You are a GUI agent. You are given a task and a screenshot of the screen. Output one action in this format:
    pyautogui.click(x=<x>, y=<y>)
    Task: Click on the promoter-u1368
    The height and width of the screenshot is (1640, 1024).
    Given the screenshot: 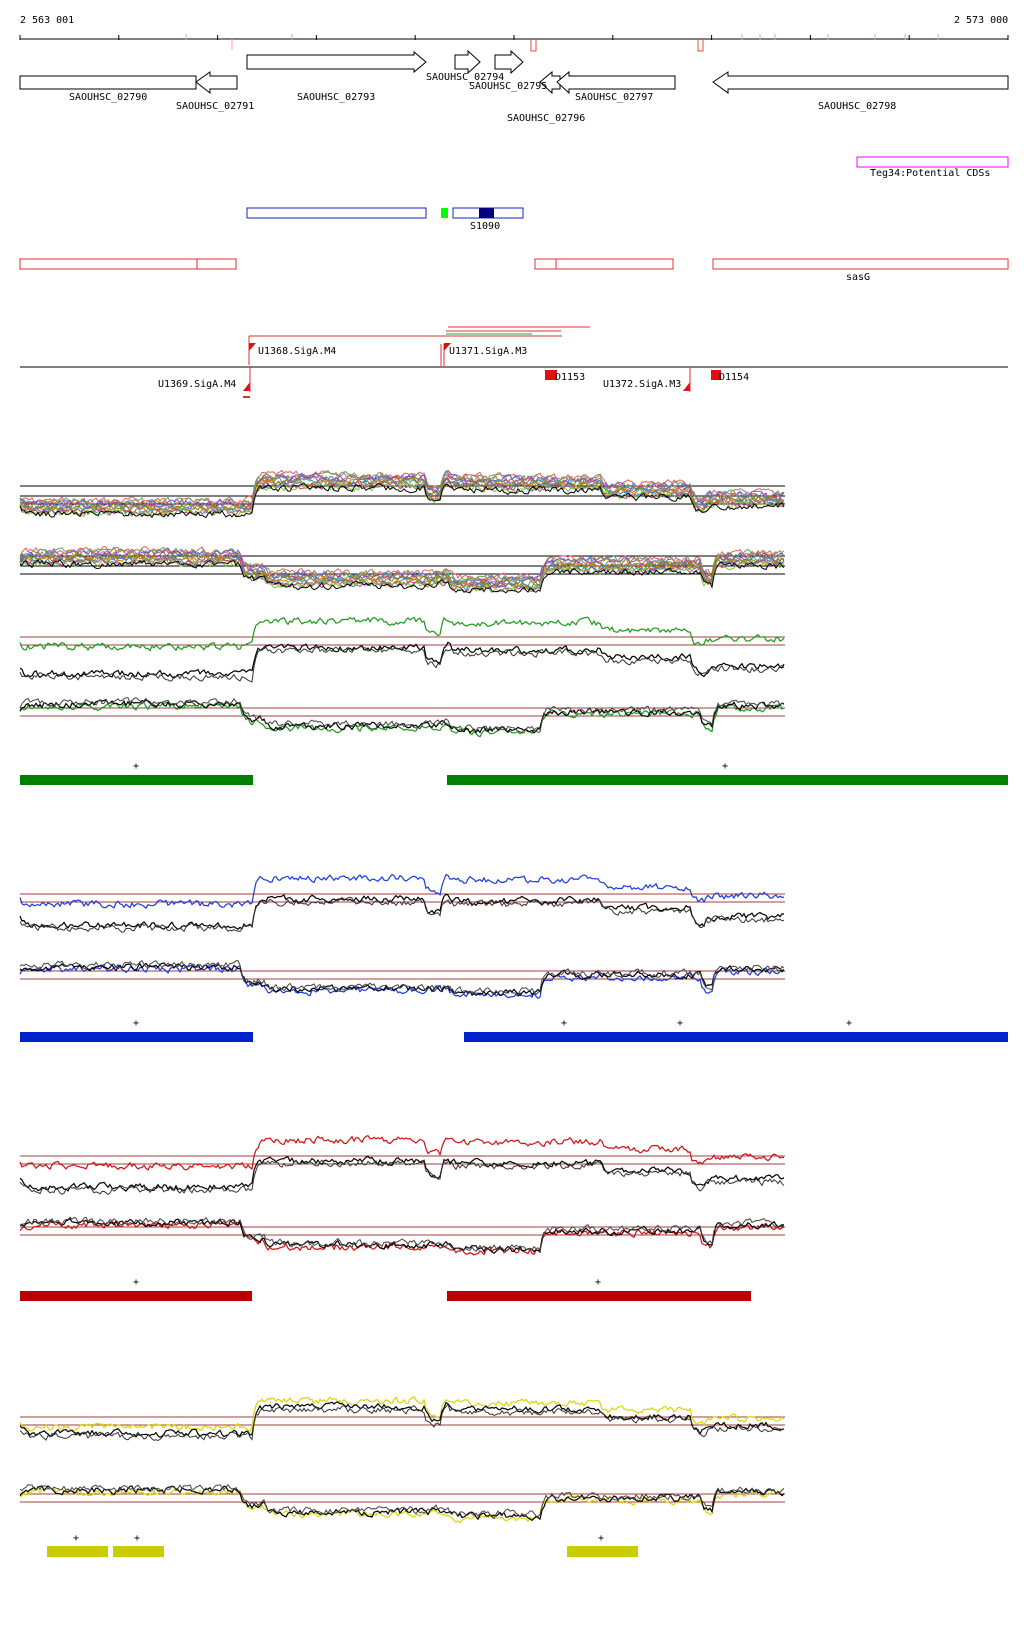 What is the action you would take?
    pyautogui.click(x=252, y=347)
    